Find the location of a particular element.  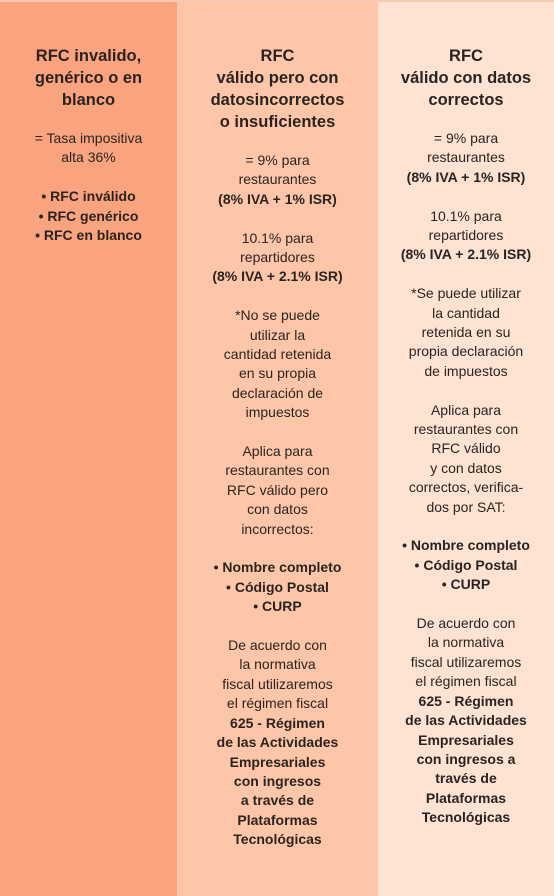

text-line: = Tasa impositiva is located at coordinates (88, 138).